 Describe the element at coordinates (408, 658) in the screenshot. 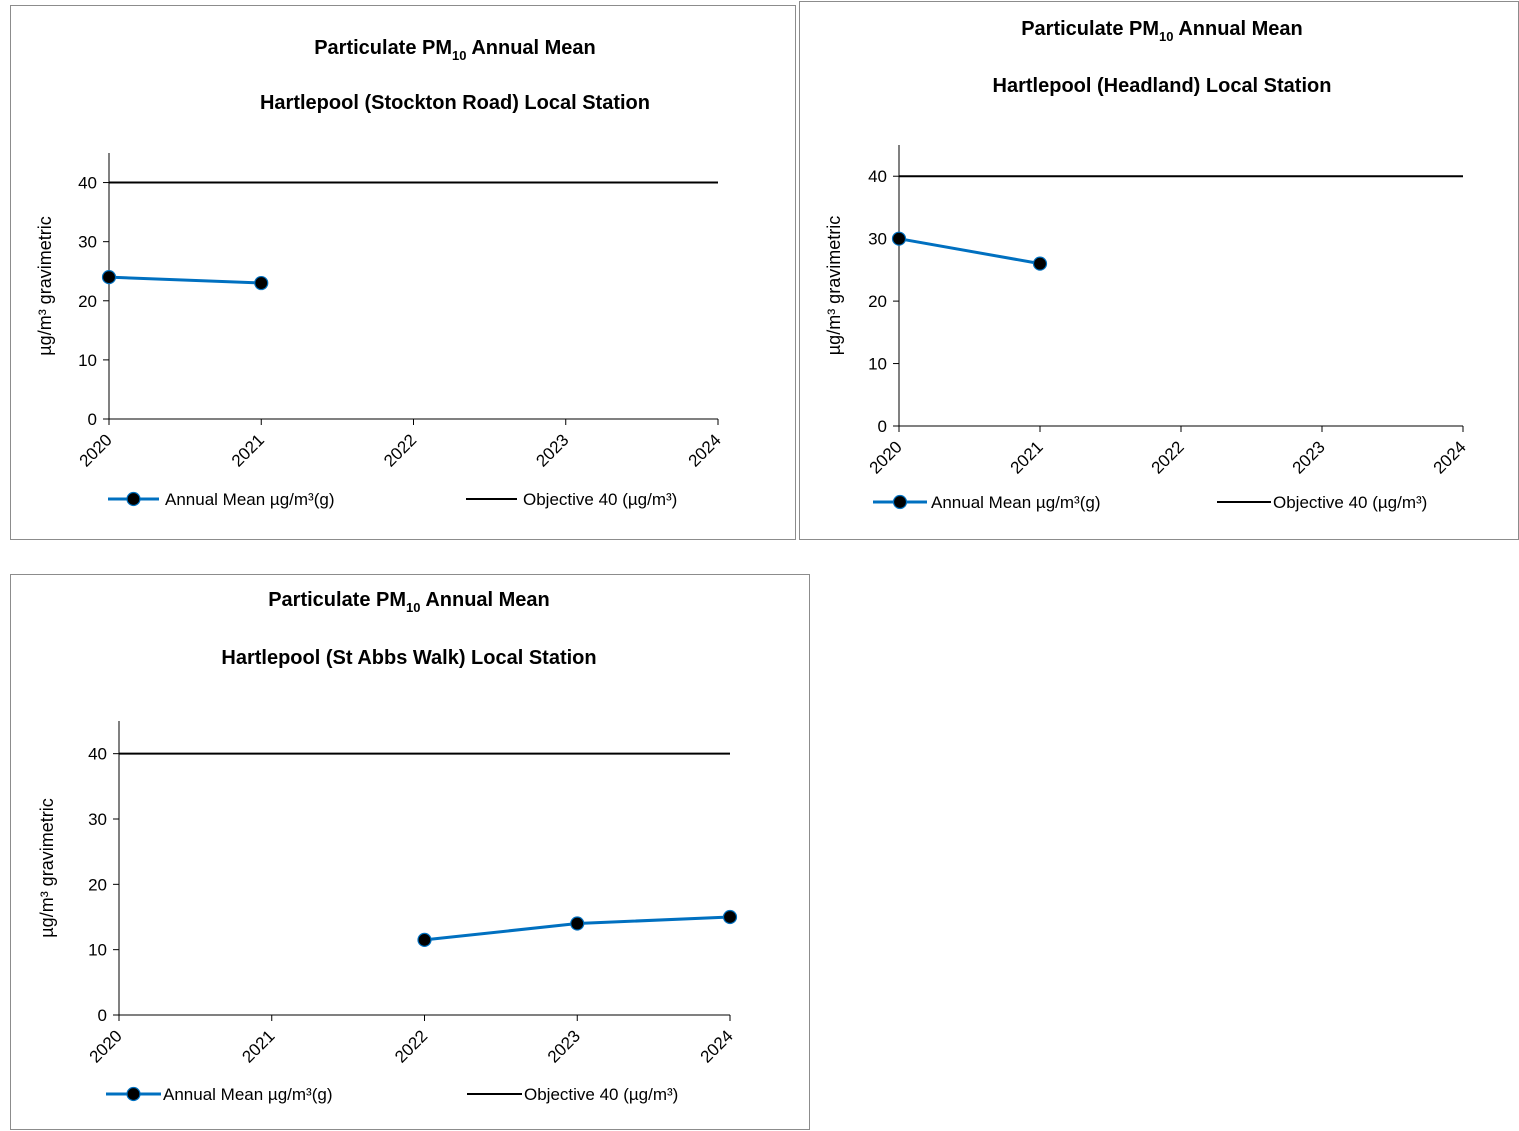

I see `chart-subtitle: Hartlepool (St Abbs Walk) Local Station` at that location.